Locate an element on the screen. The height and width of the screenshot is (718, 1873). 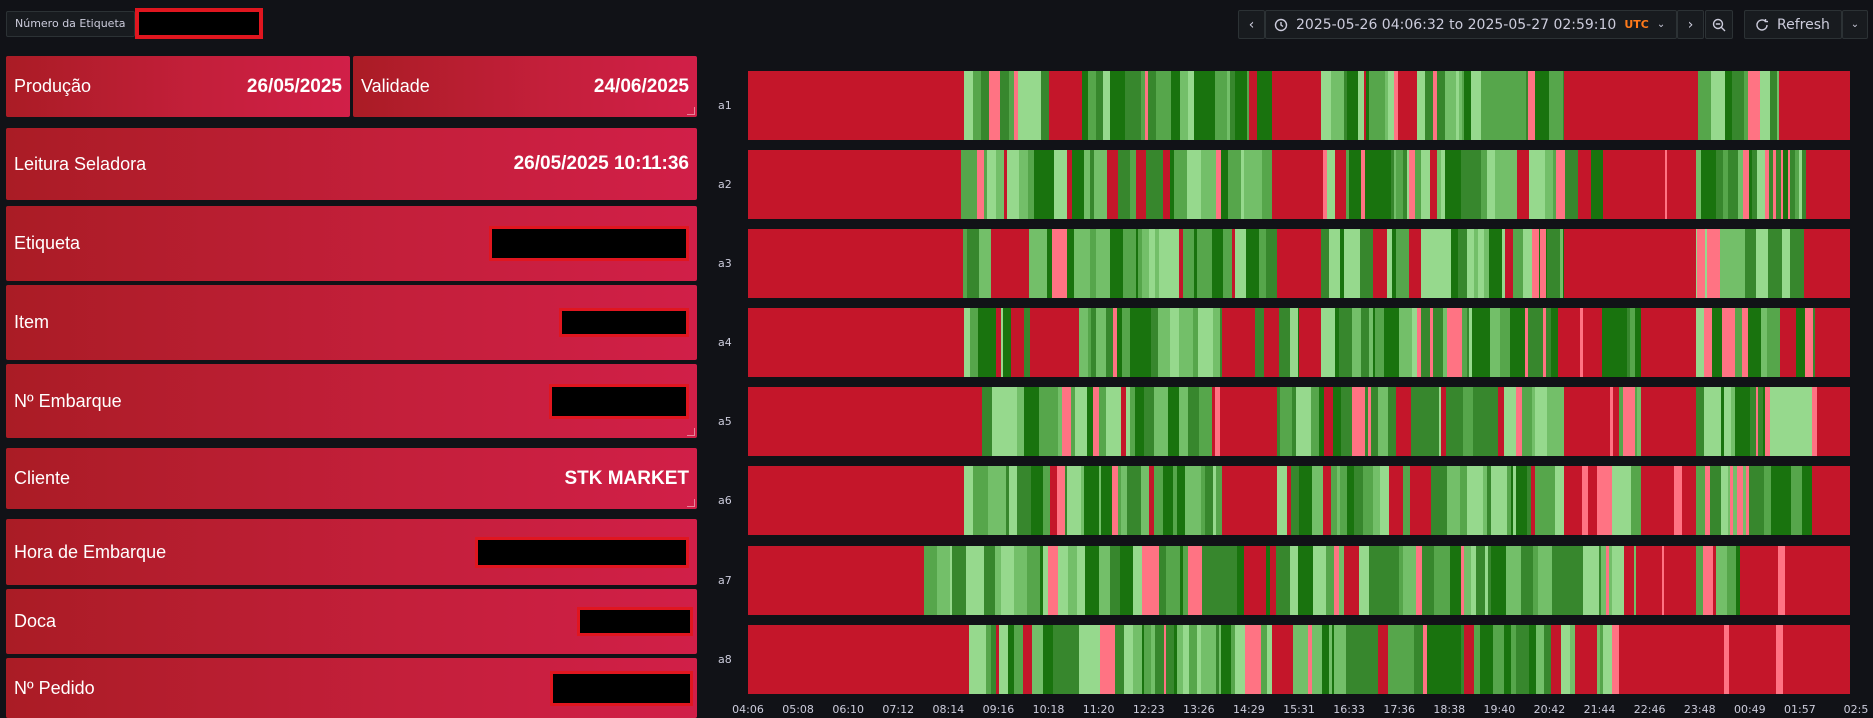
time-next-button: › is located at coordinates (1690, 24).